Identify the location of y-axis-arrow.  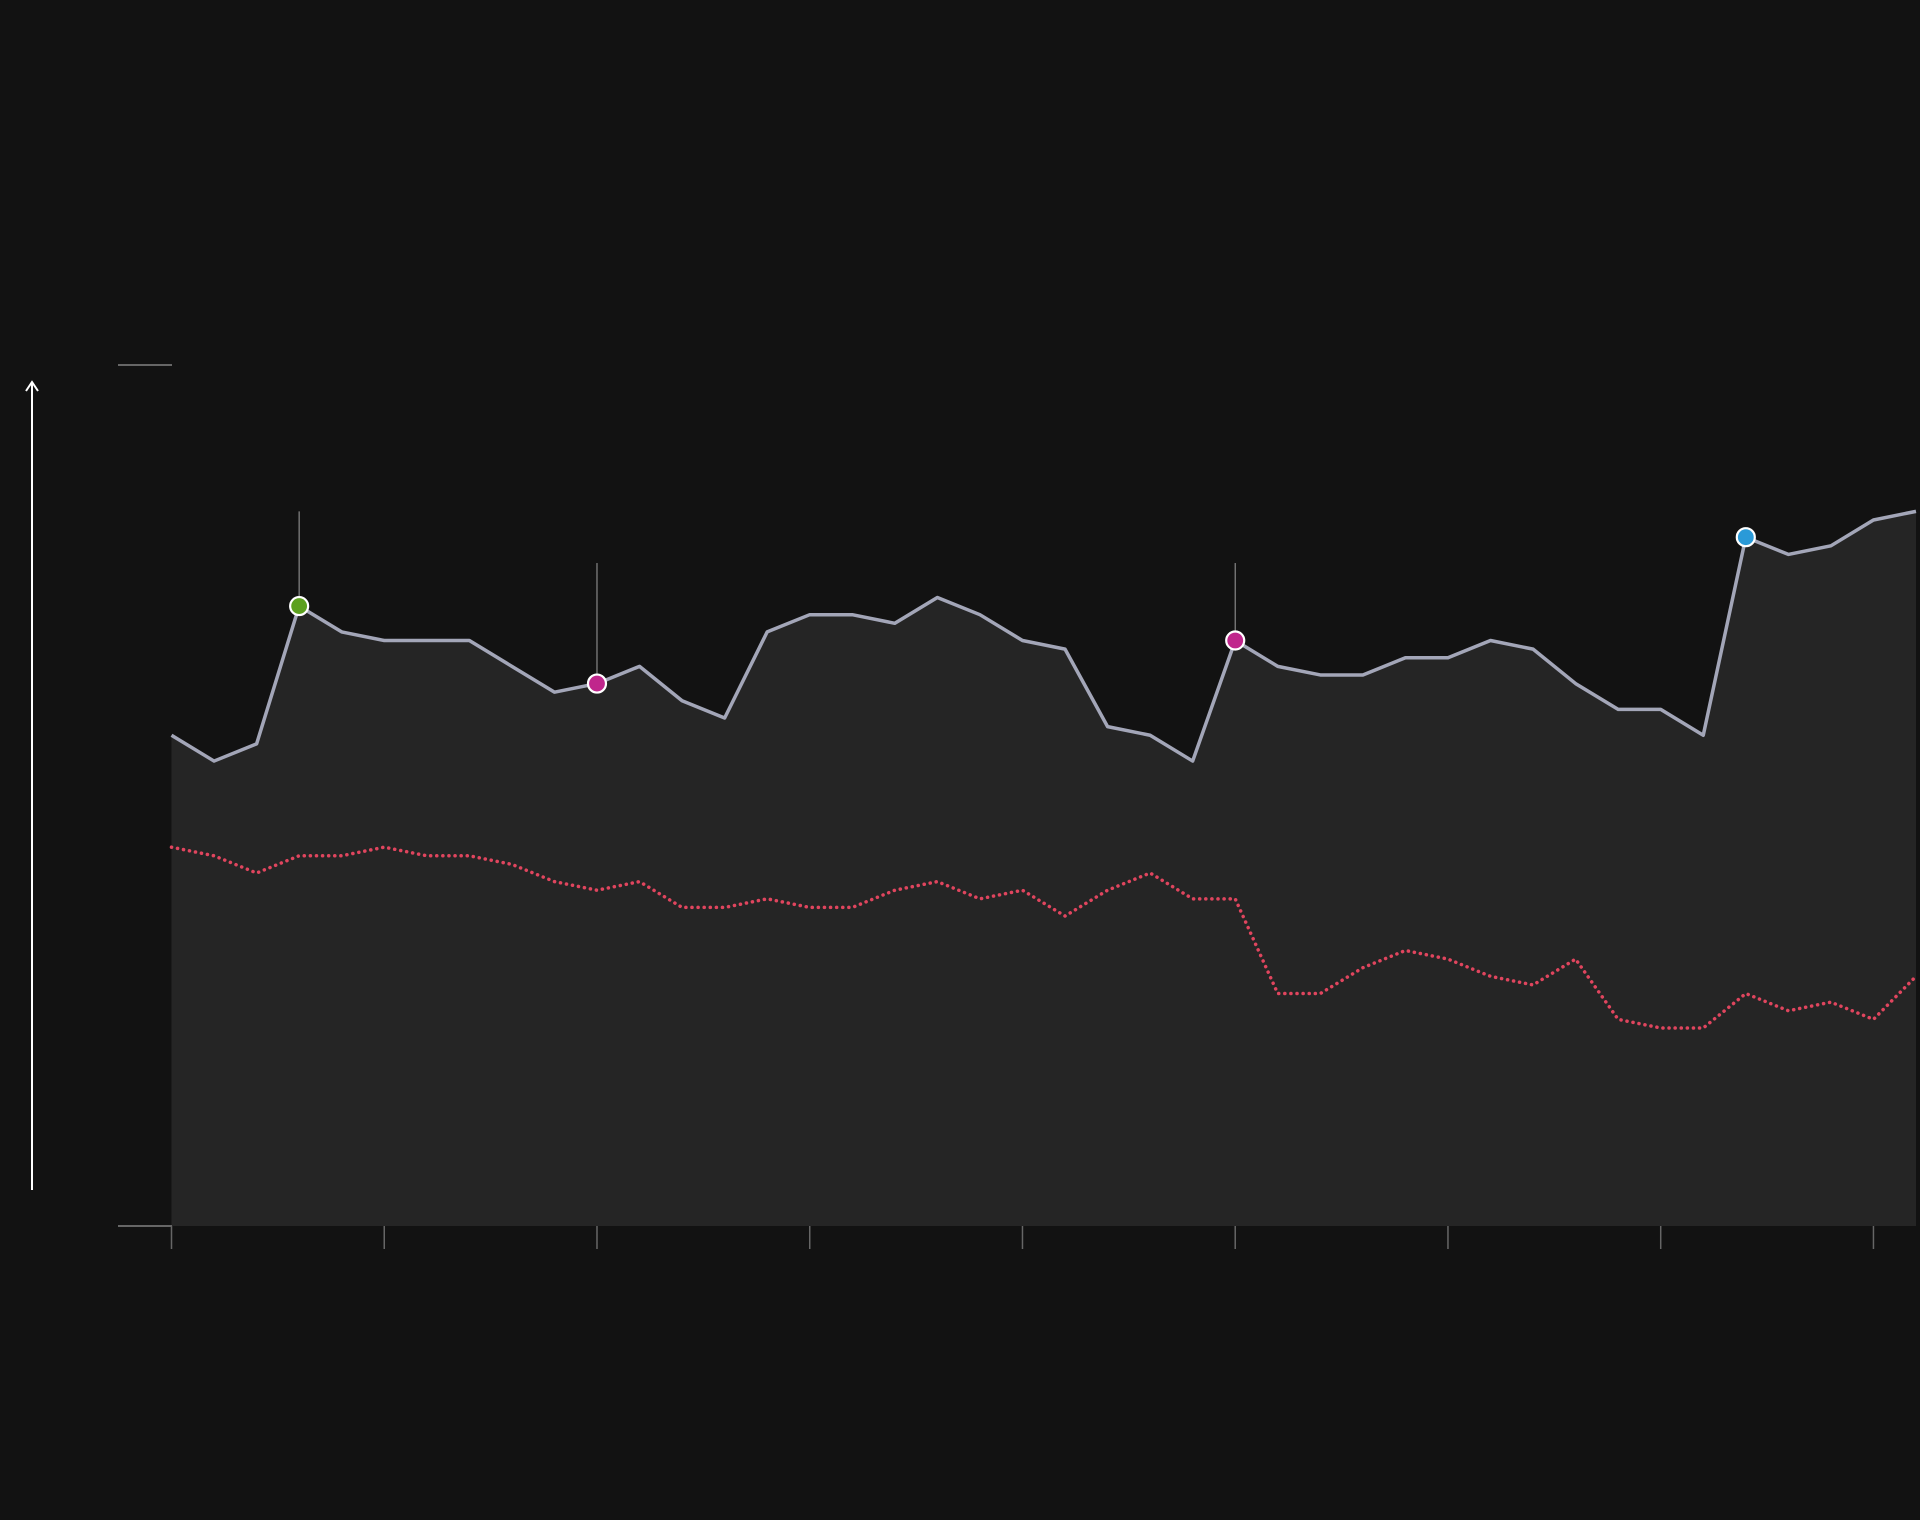
(32, 785).